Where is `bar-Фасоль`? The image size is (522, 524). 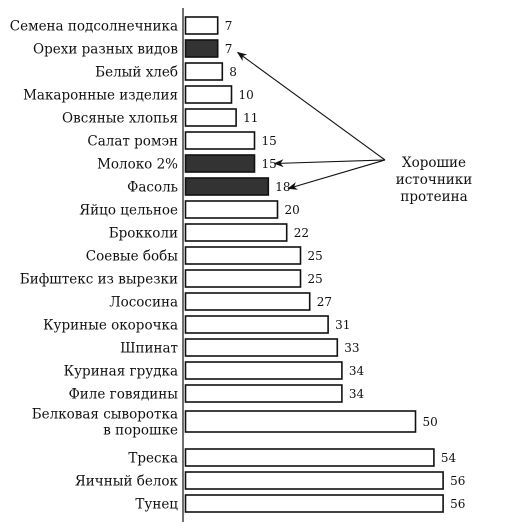
bar-Фасоль is located at coordinates (227, 186).